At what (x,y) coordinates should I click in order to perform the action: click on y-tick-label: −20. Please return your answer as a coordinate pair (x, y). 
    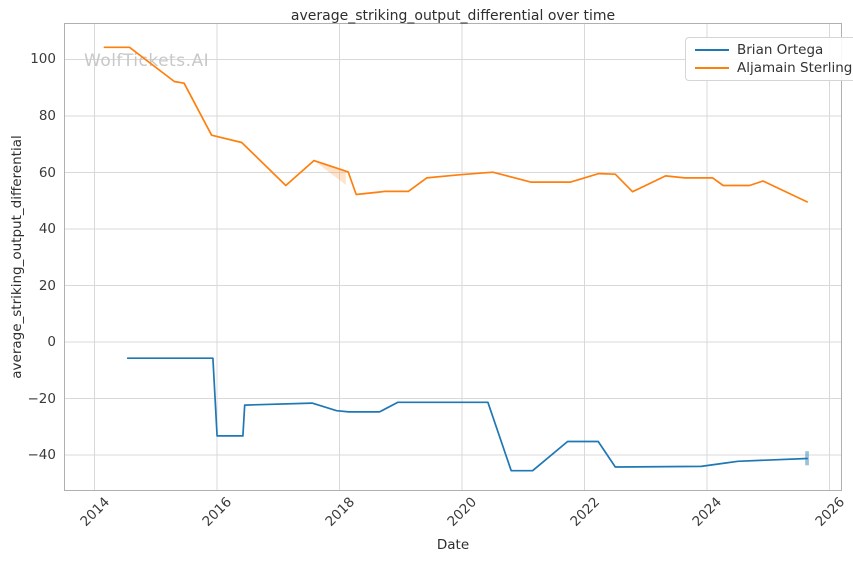
    Looking at the image, I should click on (42, 399).